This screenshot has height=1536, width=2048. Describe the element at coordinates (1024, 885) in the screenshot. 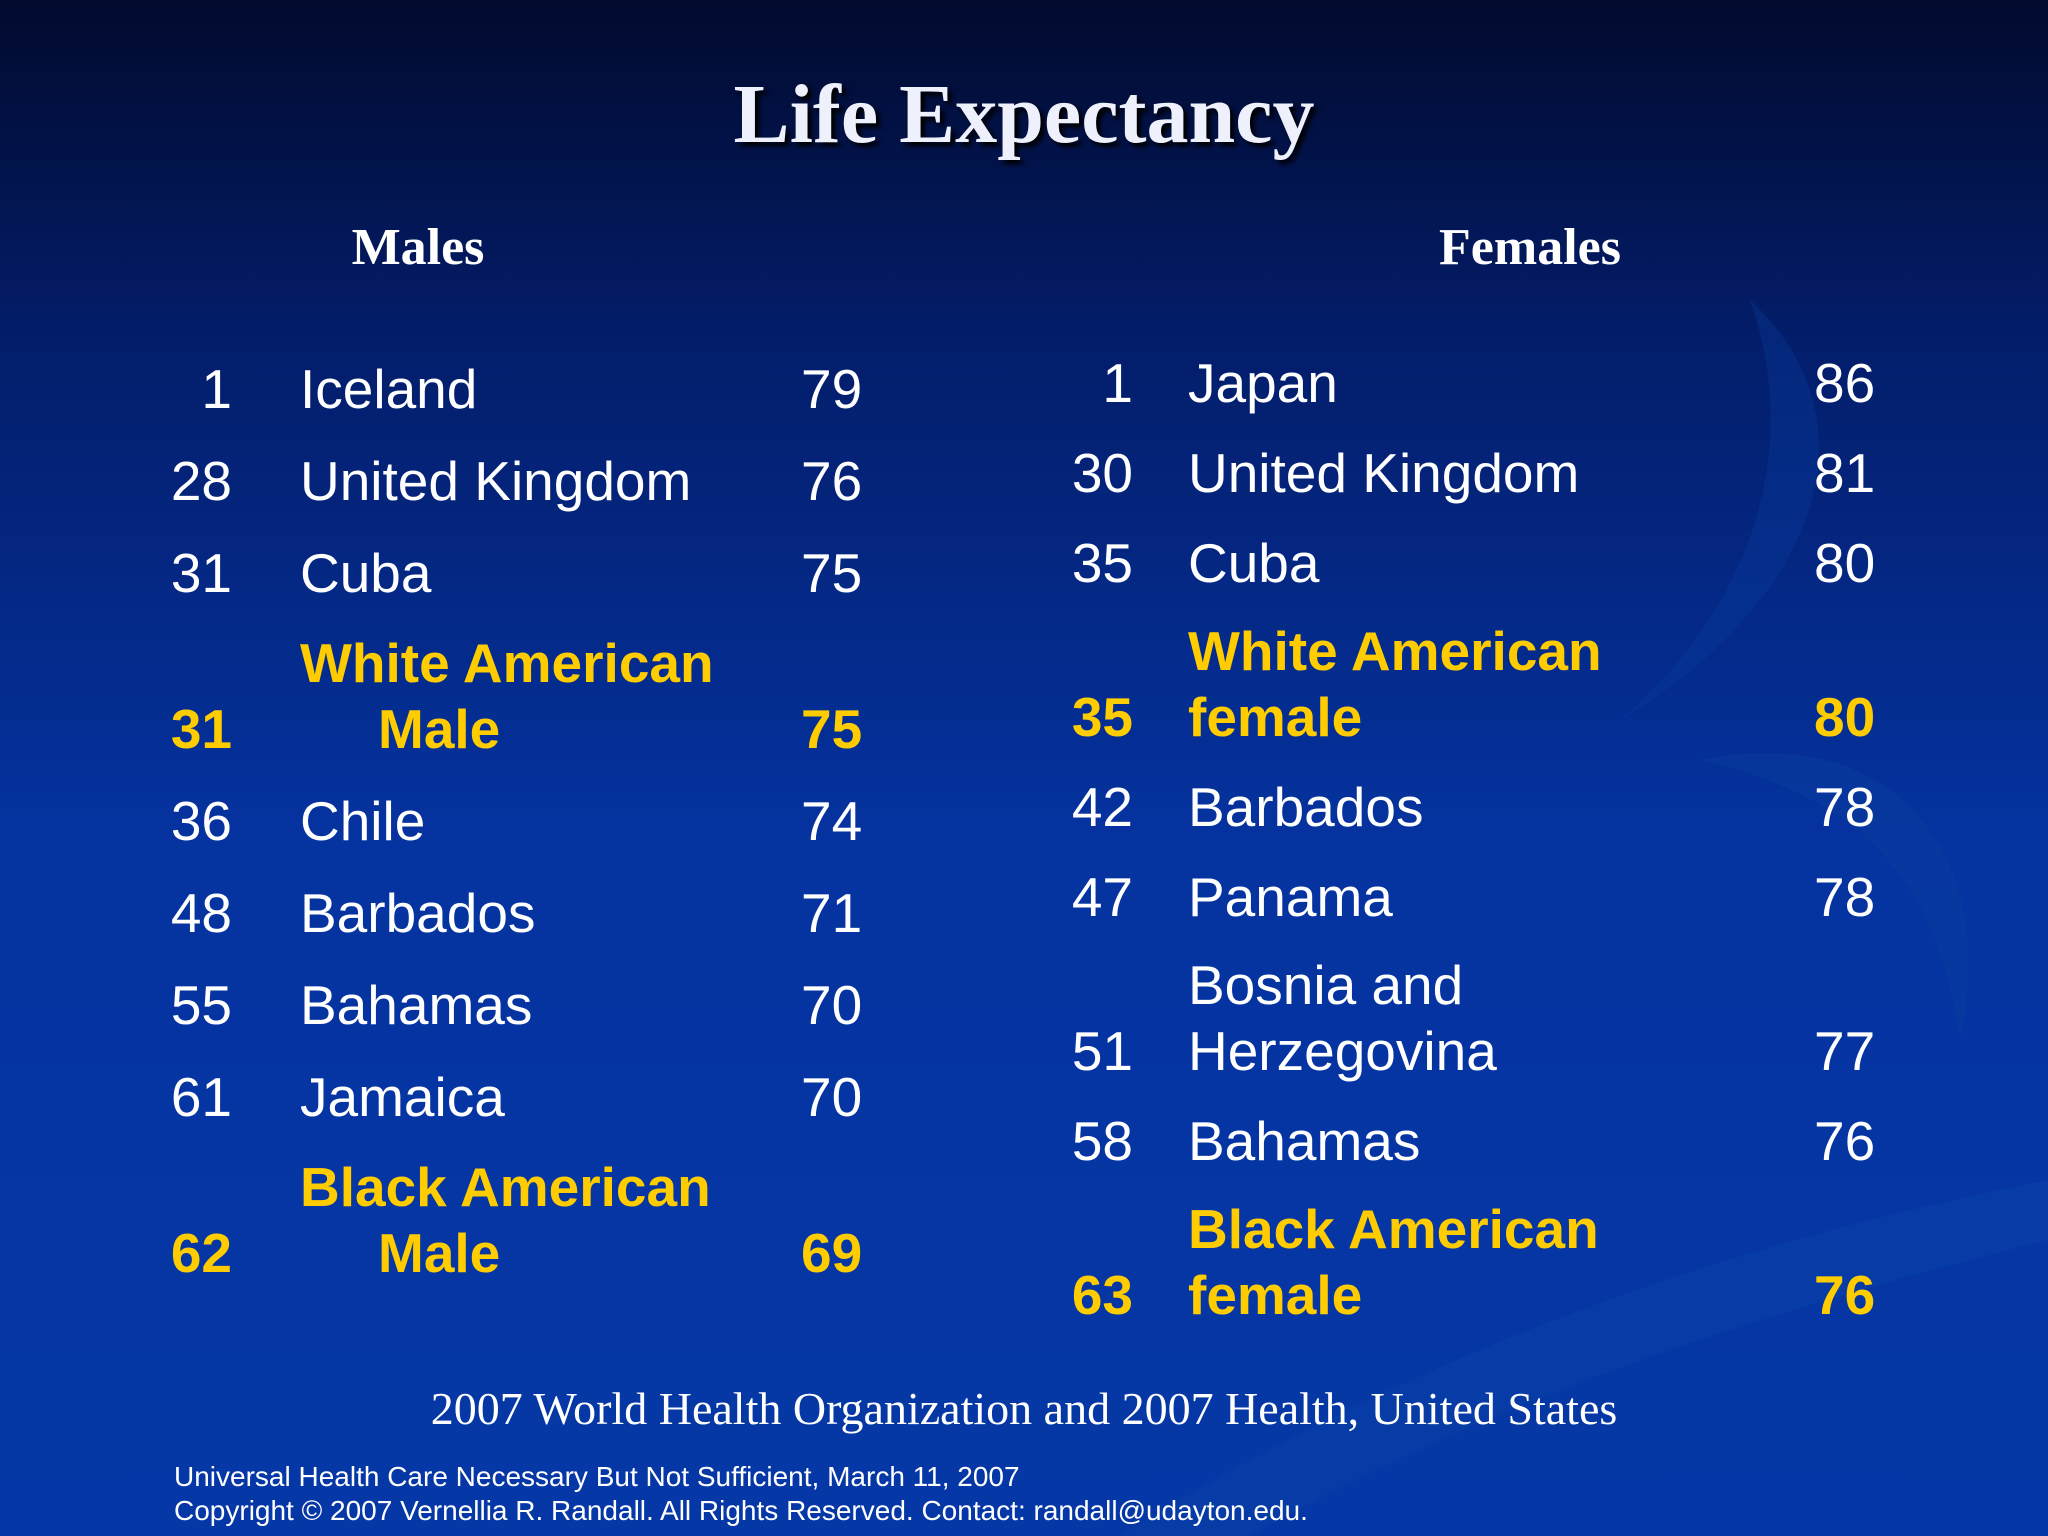

I see `table-row: 47 Panama 78` at that location.